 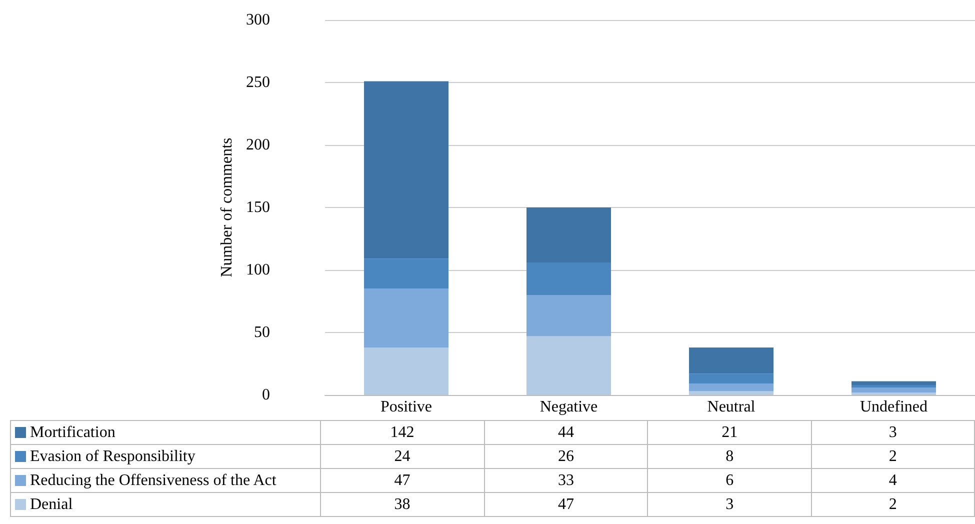 What do you see at coordinates (258, 82) in the screenshot?
I see `y-tick-label: 250` at bounding box center [258, 82].